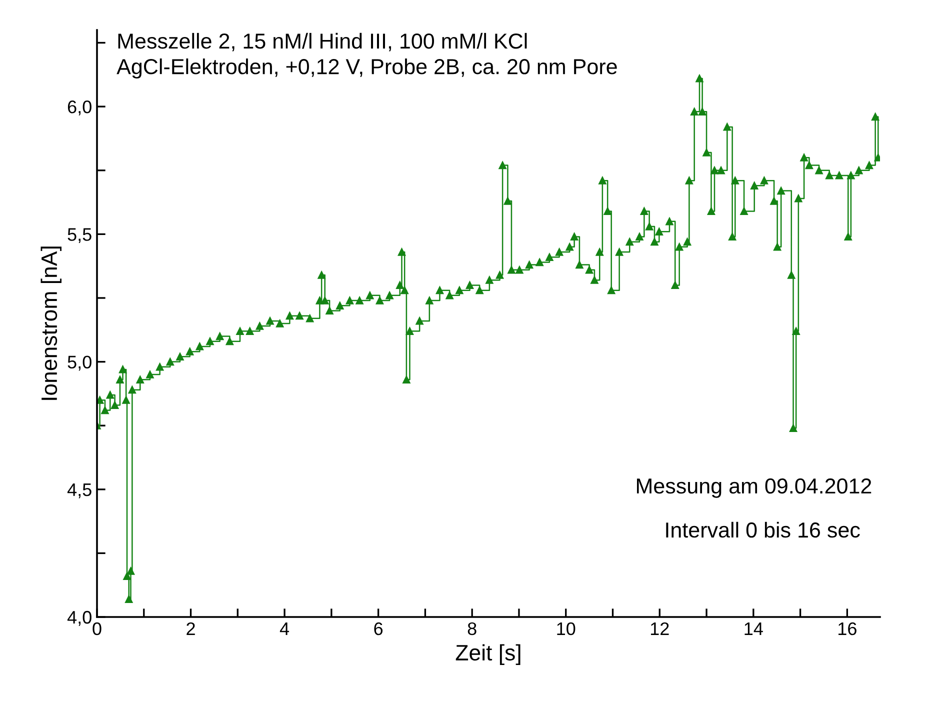  What do you see at coordinates (80, 363) in the screenshot?
I see `y-tick-label: 5,0` at bounding box center [80, 363].